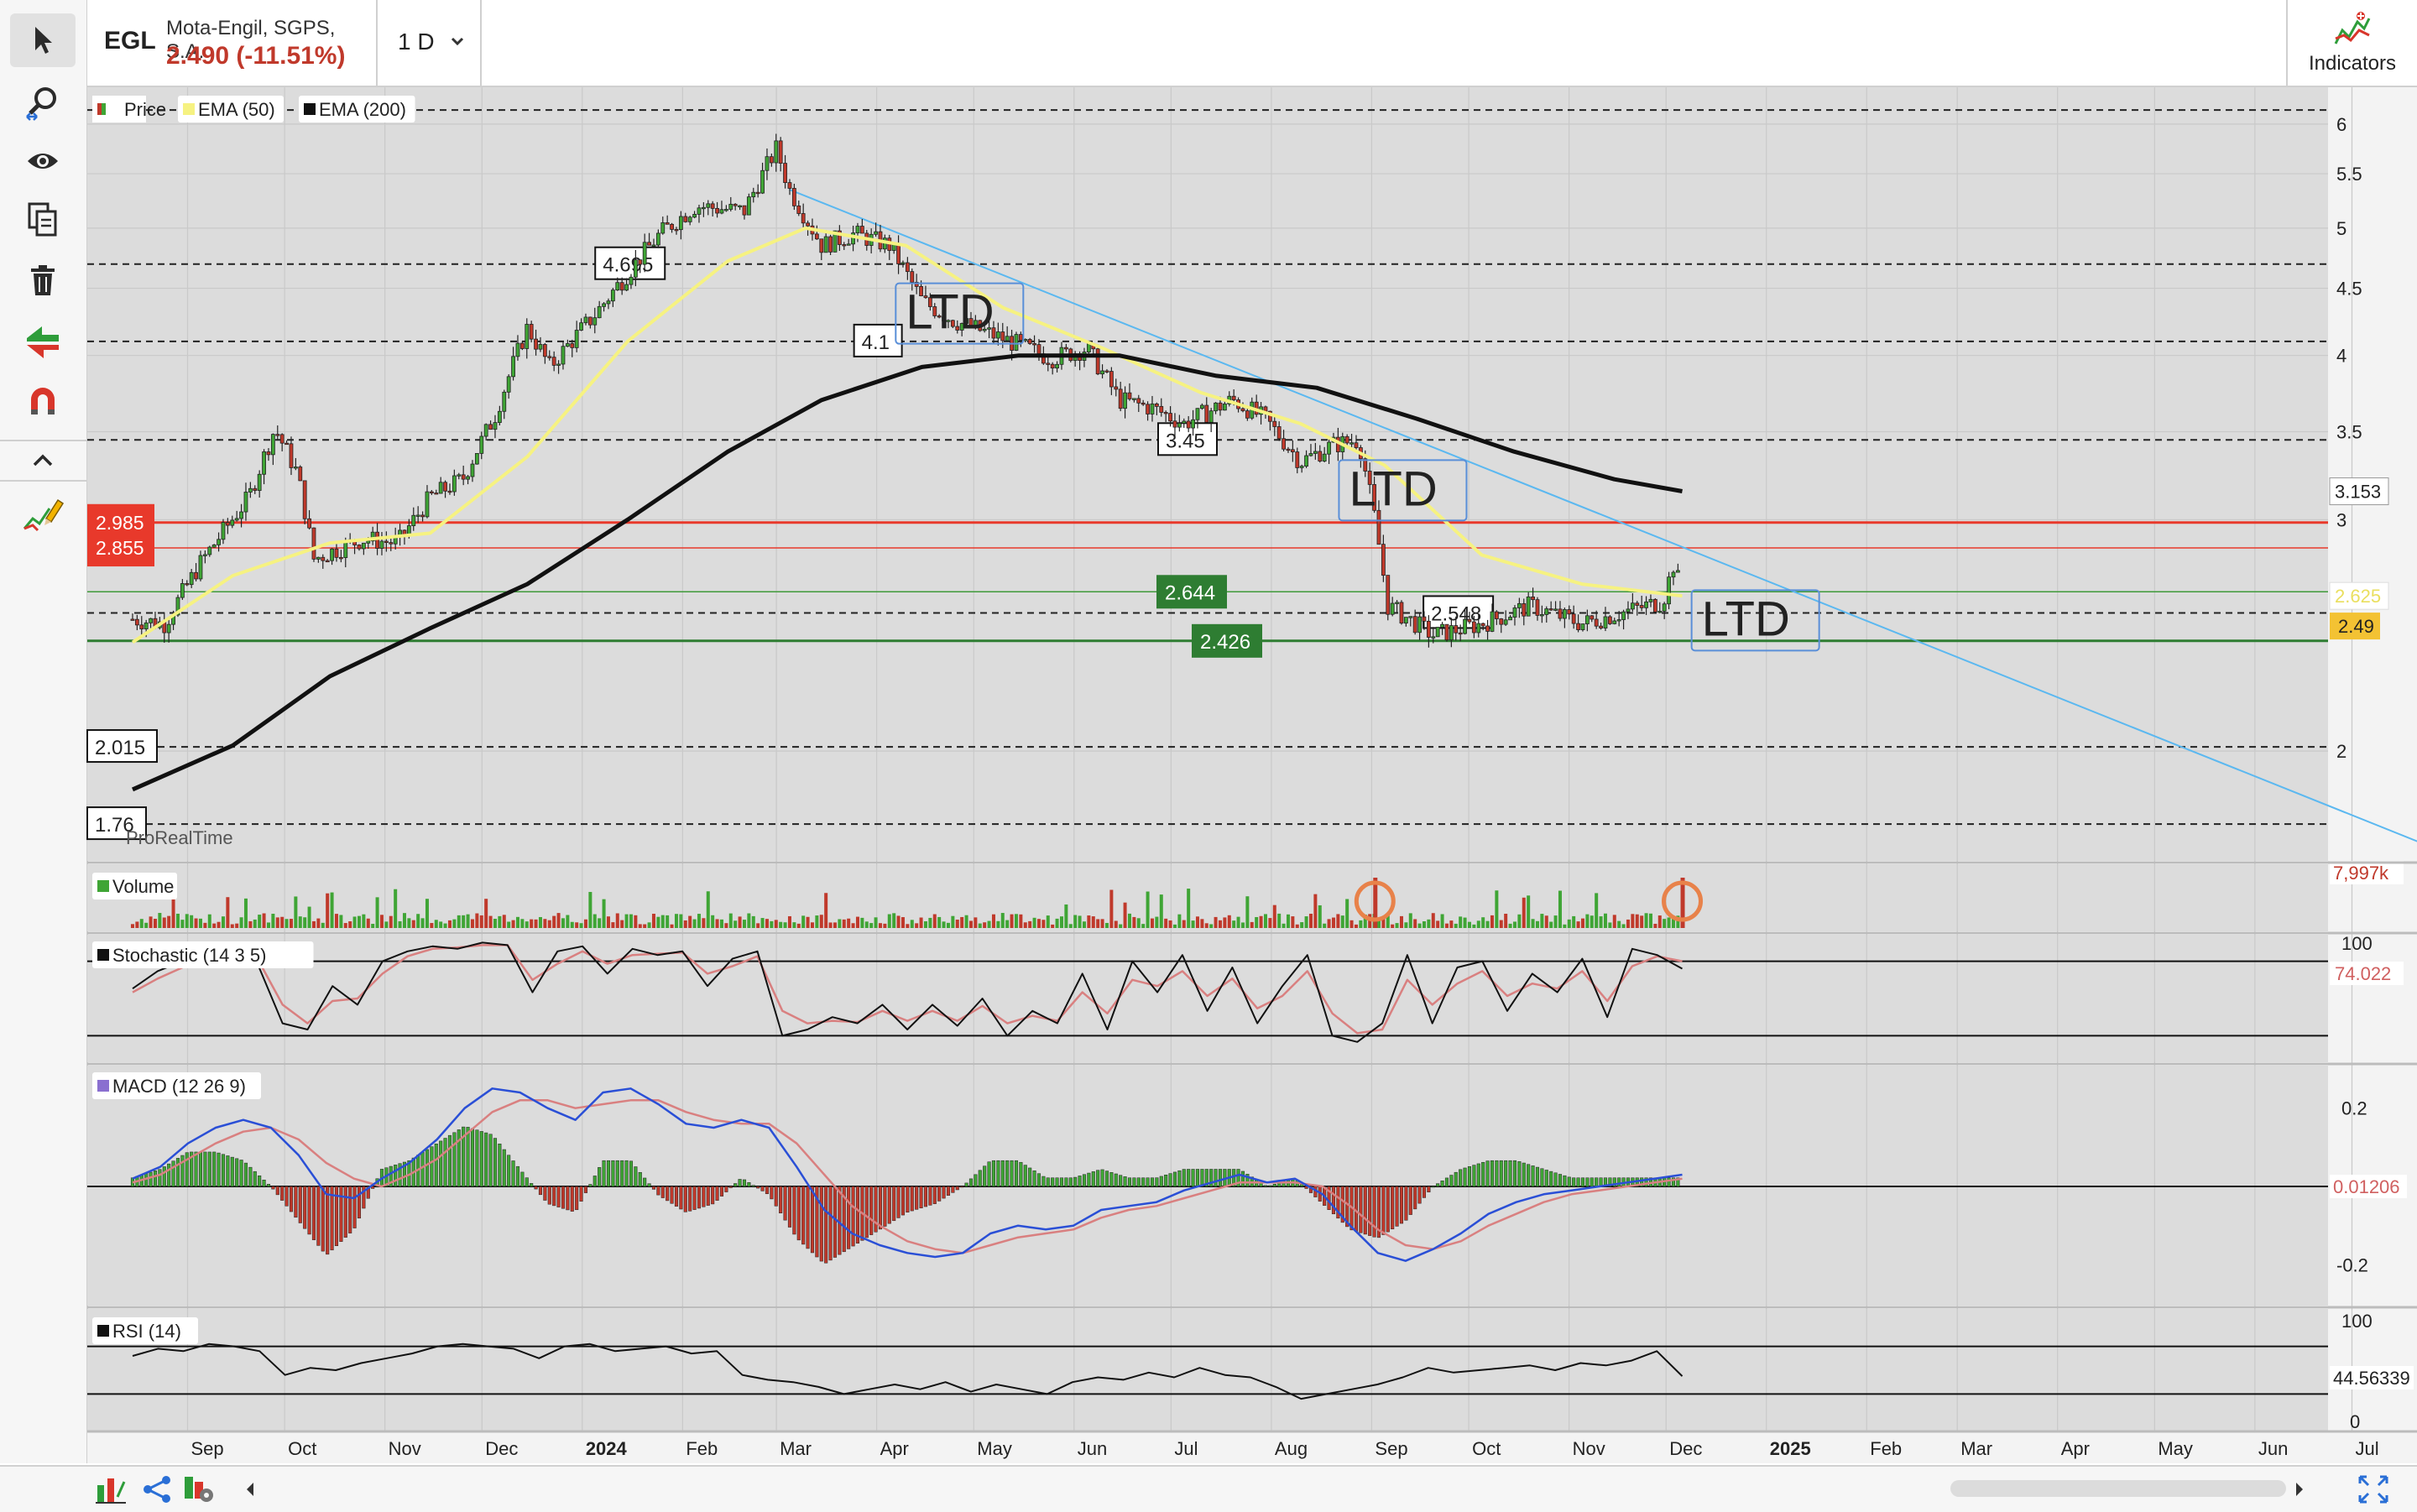  What do you see at coordinates (2299, 1491) in the screenshot?
I see `scroll-right-icon` at bounding box center [2299, 1491].